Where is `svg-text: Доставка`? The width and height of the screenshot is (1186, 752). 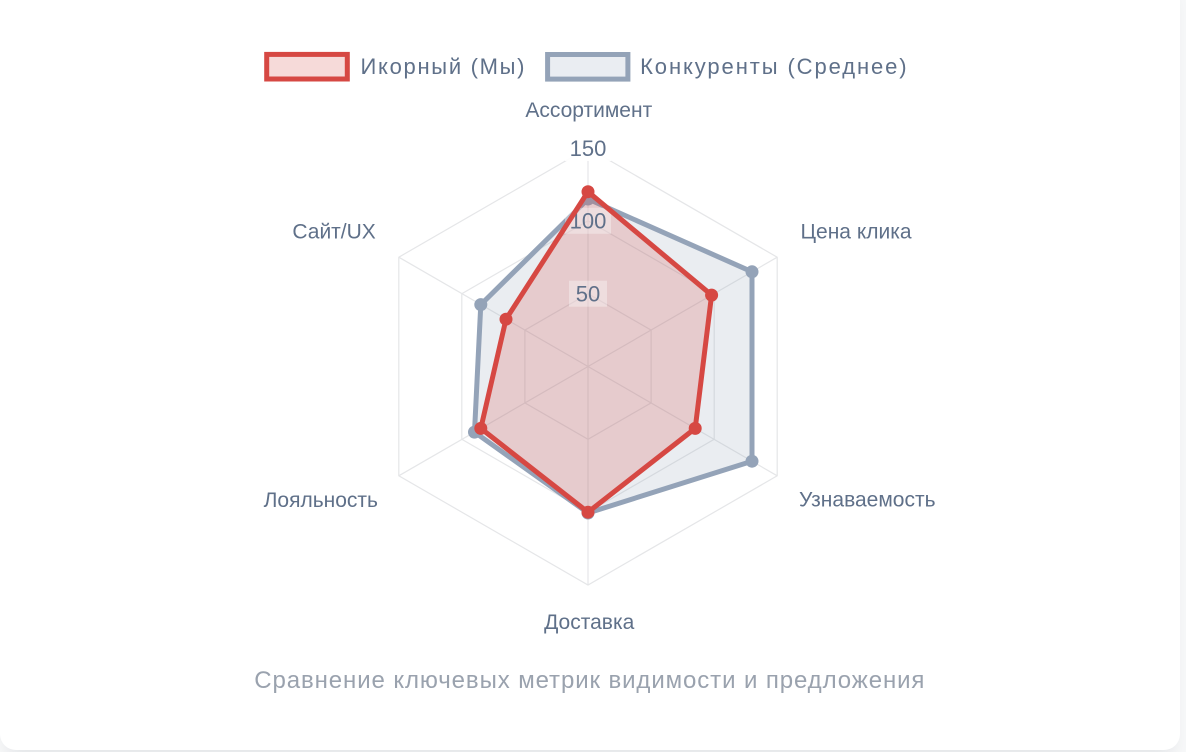
svg-text: Доставка is located at coordinates (589, 622).